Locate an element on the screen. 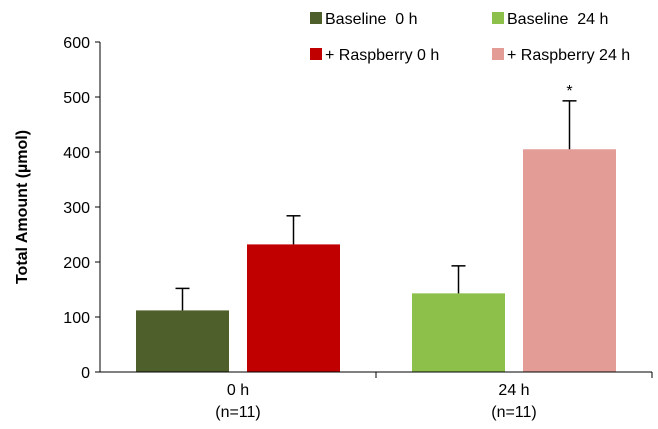 The height and width of the screenshot is (429, 658). y-tick-label: 400 is located at coordinates (76, 153).